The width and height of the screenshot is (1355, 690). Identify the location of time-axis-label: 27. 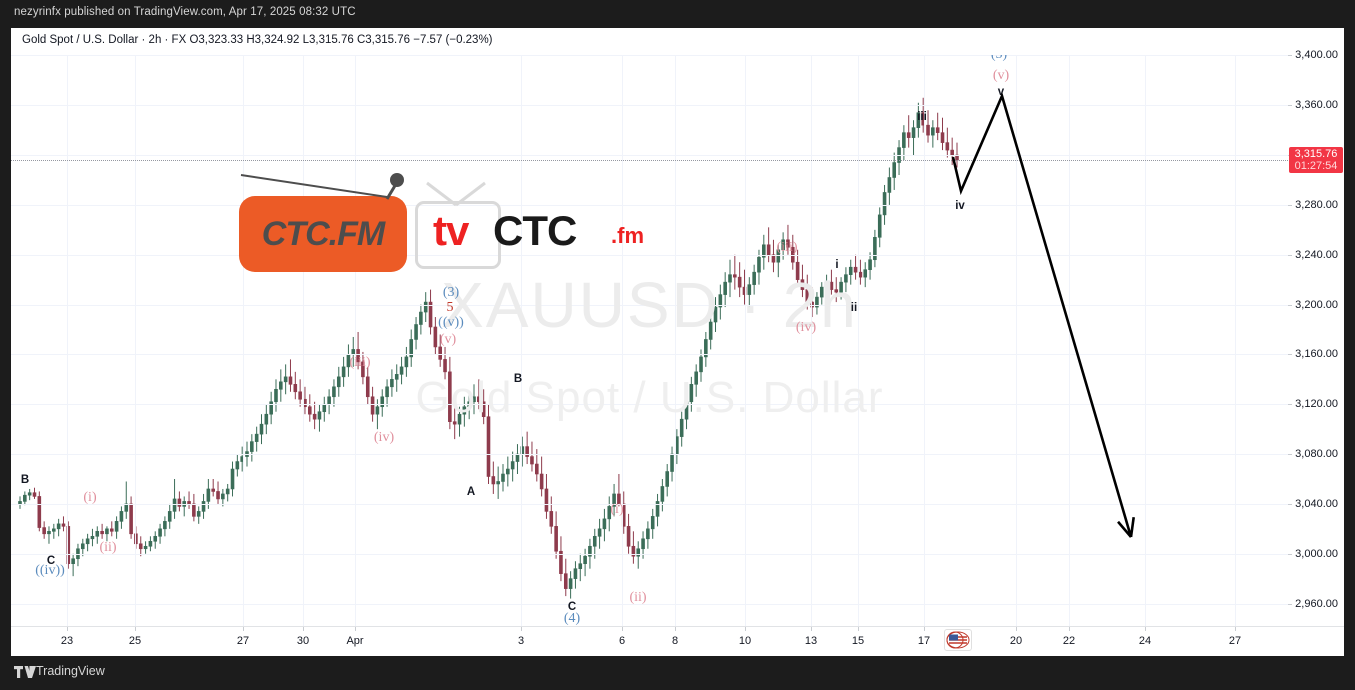
(1235, 641).